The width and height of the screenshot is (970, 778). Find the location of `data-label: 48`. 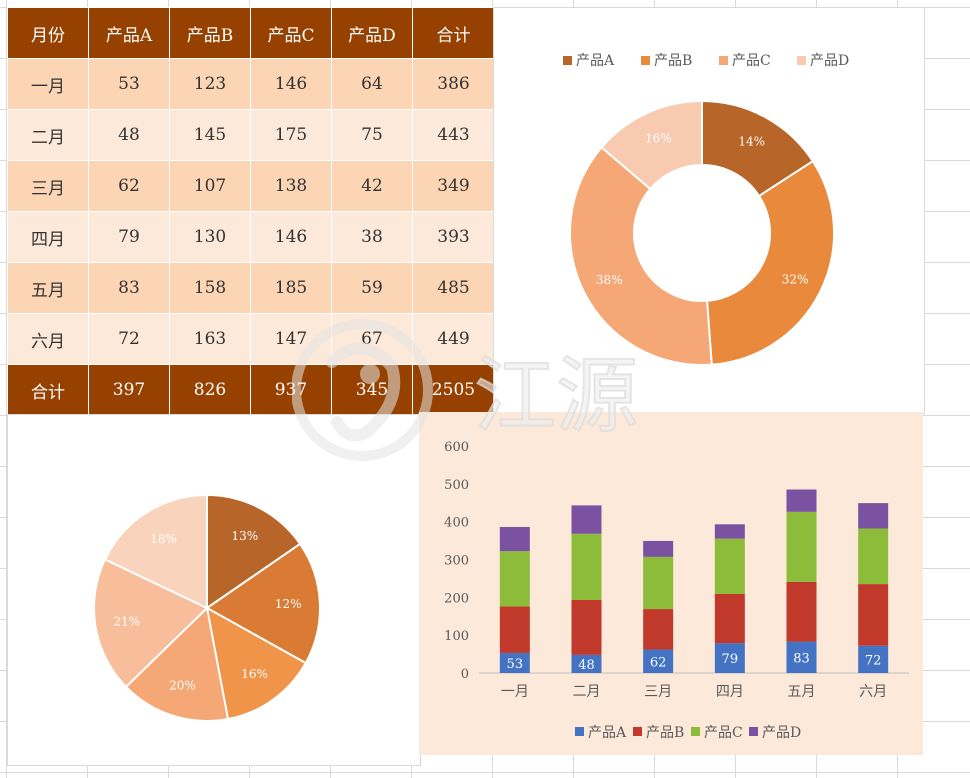

data-label: 48 is located at coordinates (586, 665).